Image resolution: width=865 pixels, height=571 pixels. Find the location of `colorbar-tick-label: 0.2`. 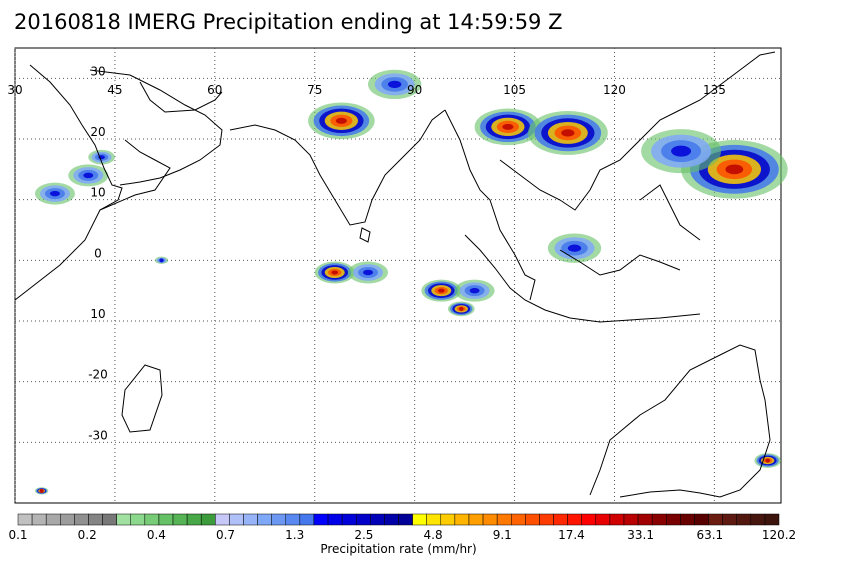

colorbar-tick-label: 0.2 is located at coordinates (87, 535).